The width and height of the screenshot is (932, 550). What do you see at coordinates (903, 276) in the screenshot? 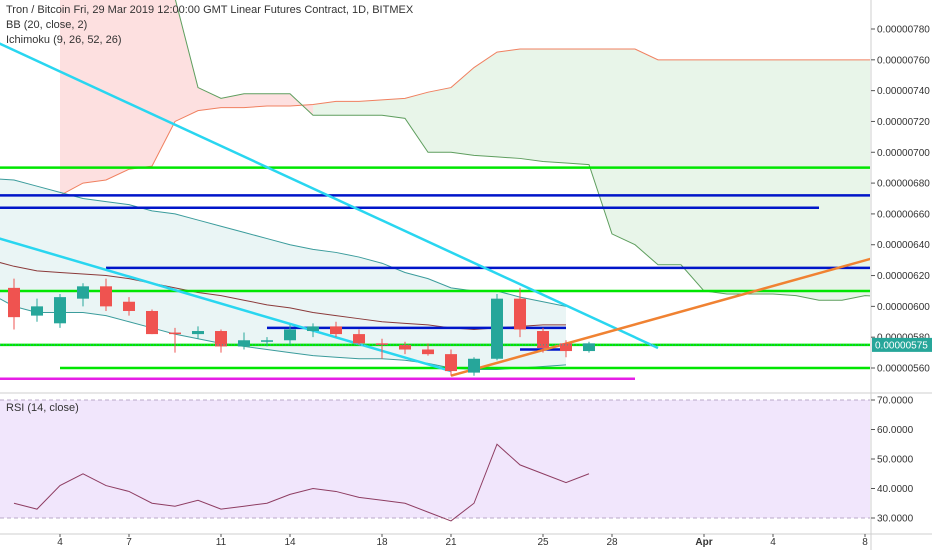
I see `price-tick-label: 0.00000620` at bounding box center [903, 276].